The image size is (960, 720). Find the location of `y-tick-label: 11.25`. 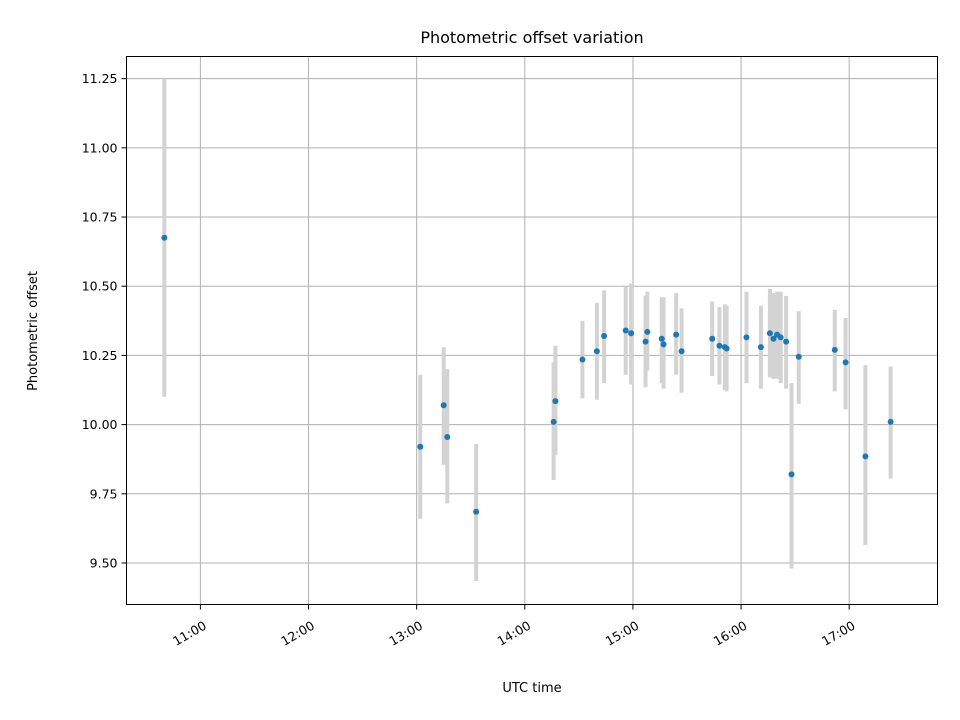

y-tick-label: 11.25 is located at coordinates (100, 78).